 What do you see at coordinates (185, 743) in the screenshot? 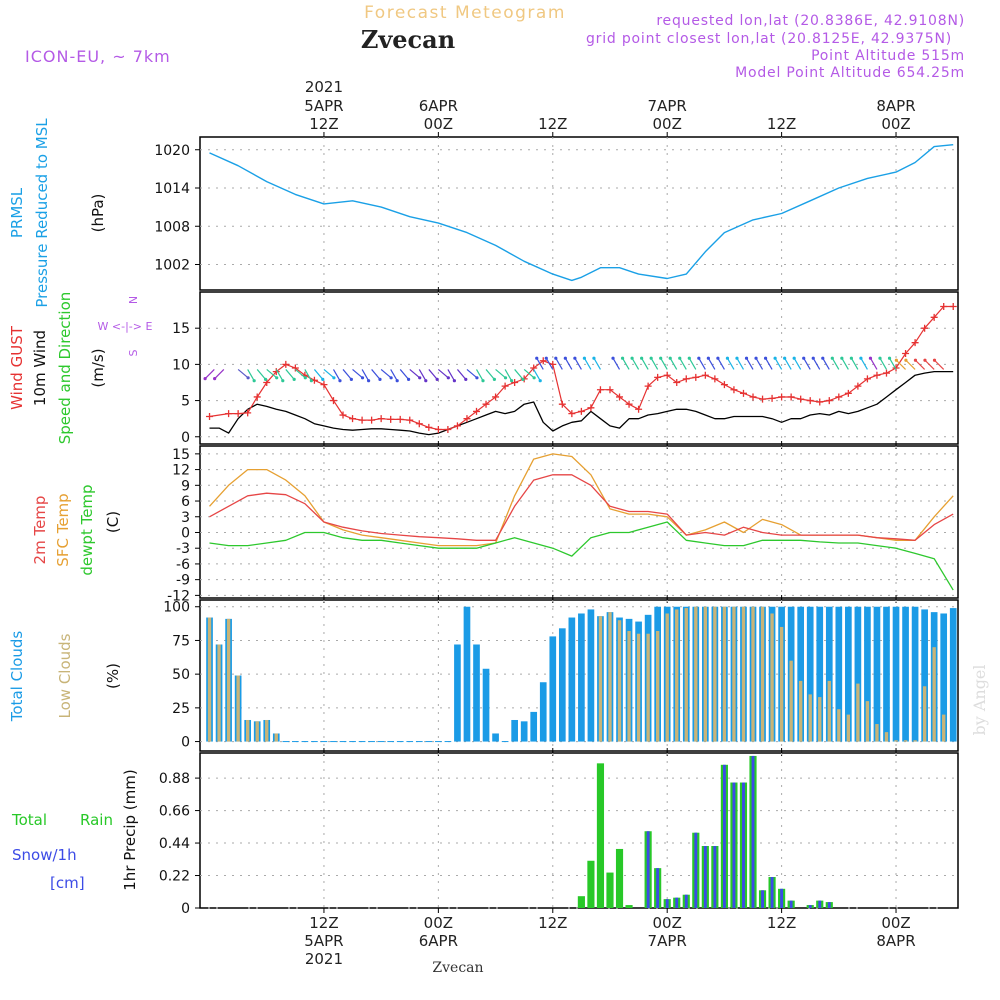
I see `y-tick-label: 0` at bounding box center [185, 743].